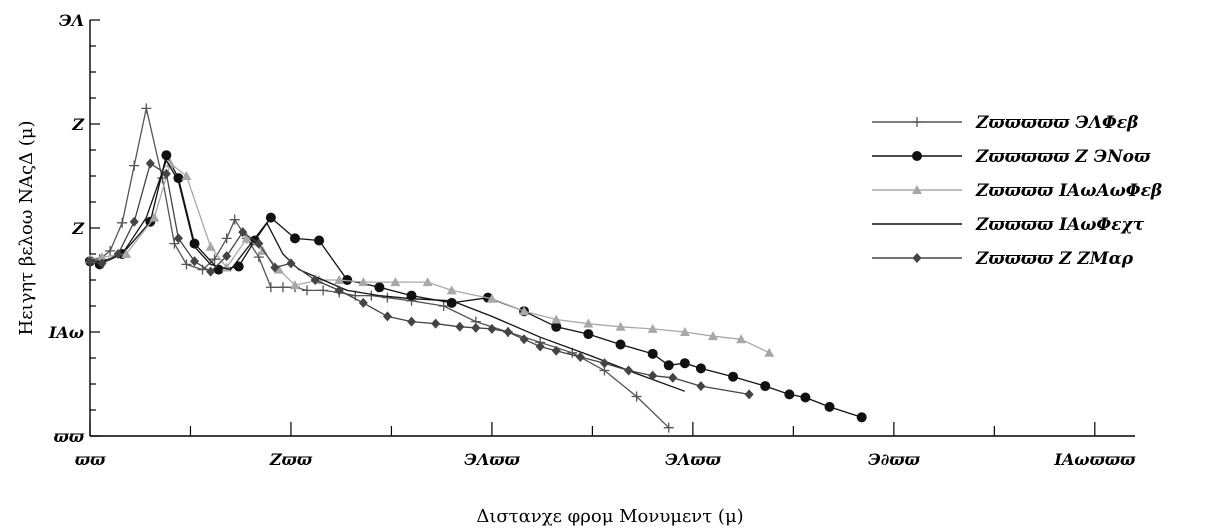  I want to click on y-axis-title: Ηειγητ βελοω ΝΑςΔ (μ), so click(26, 228).